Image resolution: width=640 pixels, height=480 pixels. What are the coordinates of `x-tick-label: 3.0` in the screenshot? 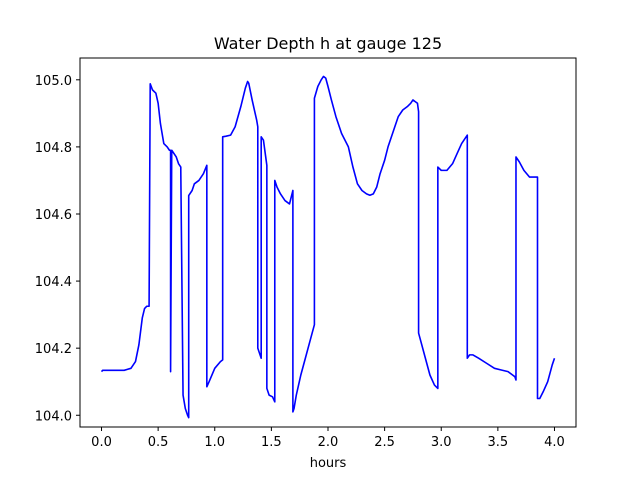 It's located at (441, 442).